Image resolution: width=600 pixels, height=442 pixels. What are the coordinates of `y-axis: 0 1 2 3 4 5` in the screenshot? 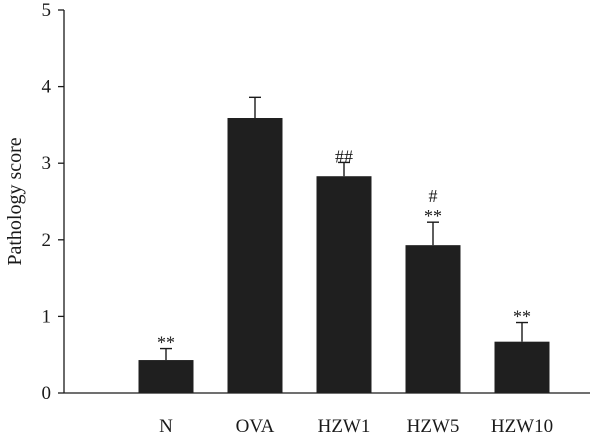 It's located at (53, 202).